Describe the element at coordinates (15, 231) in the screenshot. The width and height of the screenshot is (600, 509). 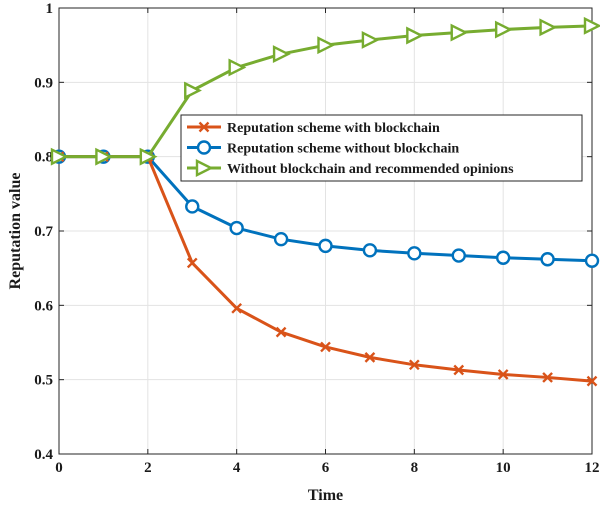
I see `y-axis-label: Reputation value` at that location.